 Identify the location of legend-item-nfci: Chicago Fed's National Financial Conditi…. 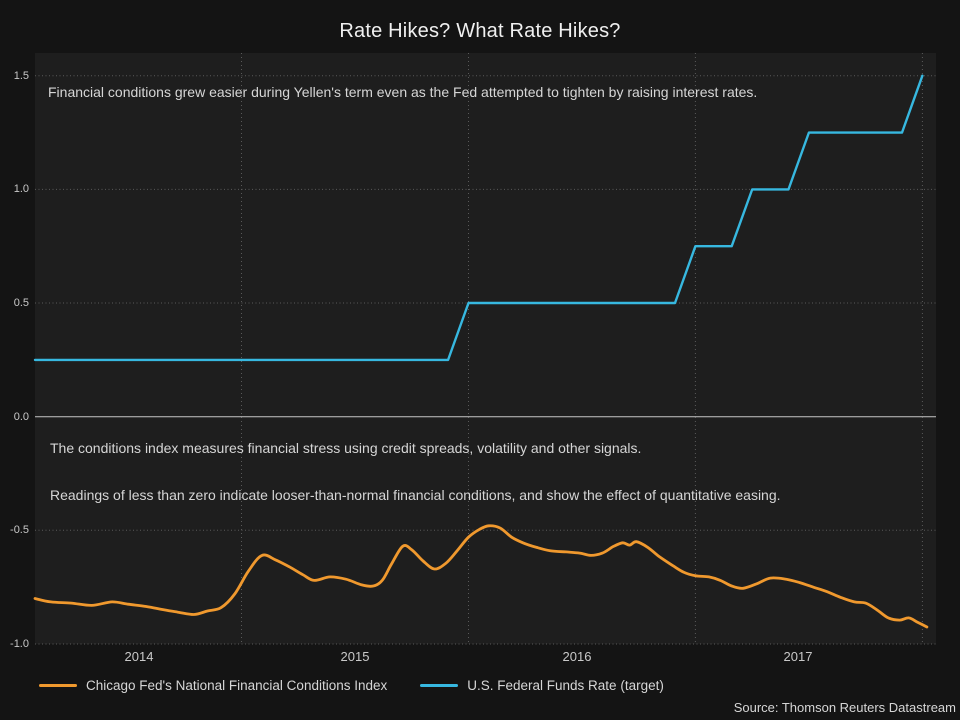
(213, 685).